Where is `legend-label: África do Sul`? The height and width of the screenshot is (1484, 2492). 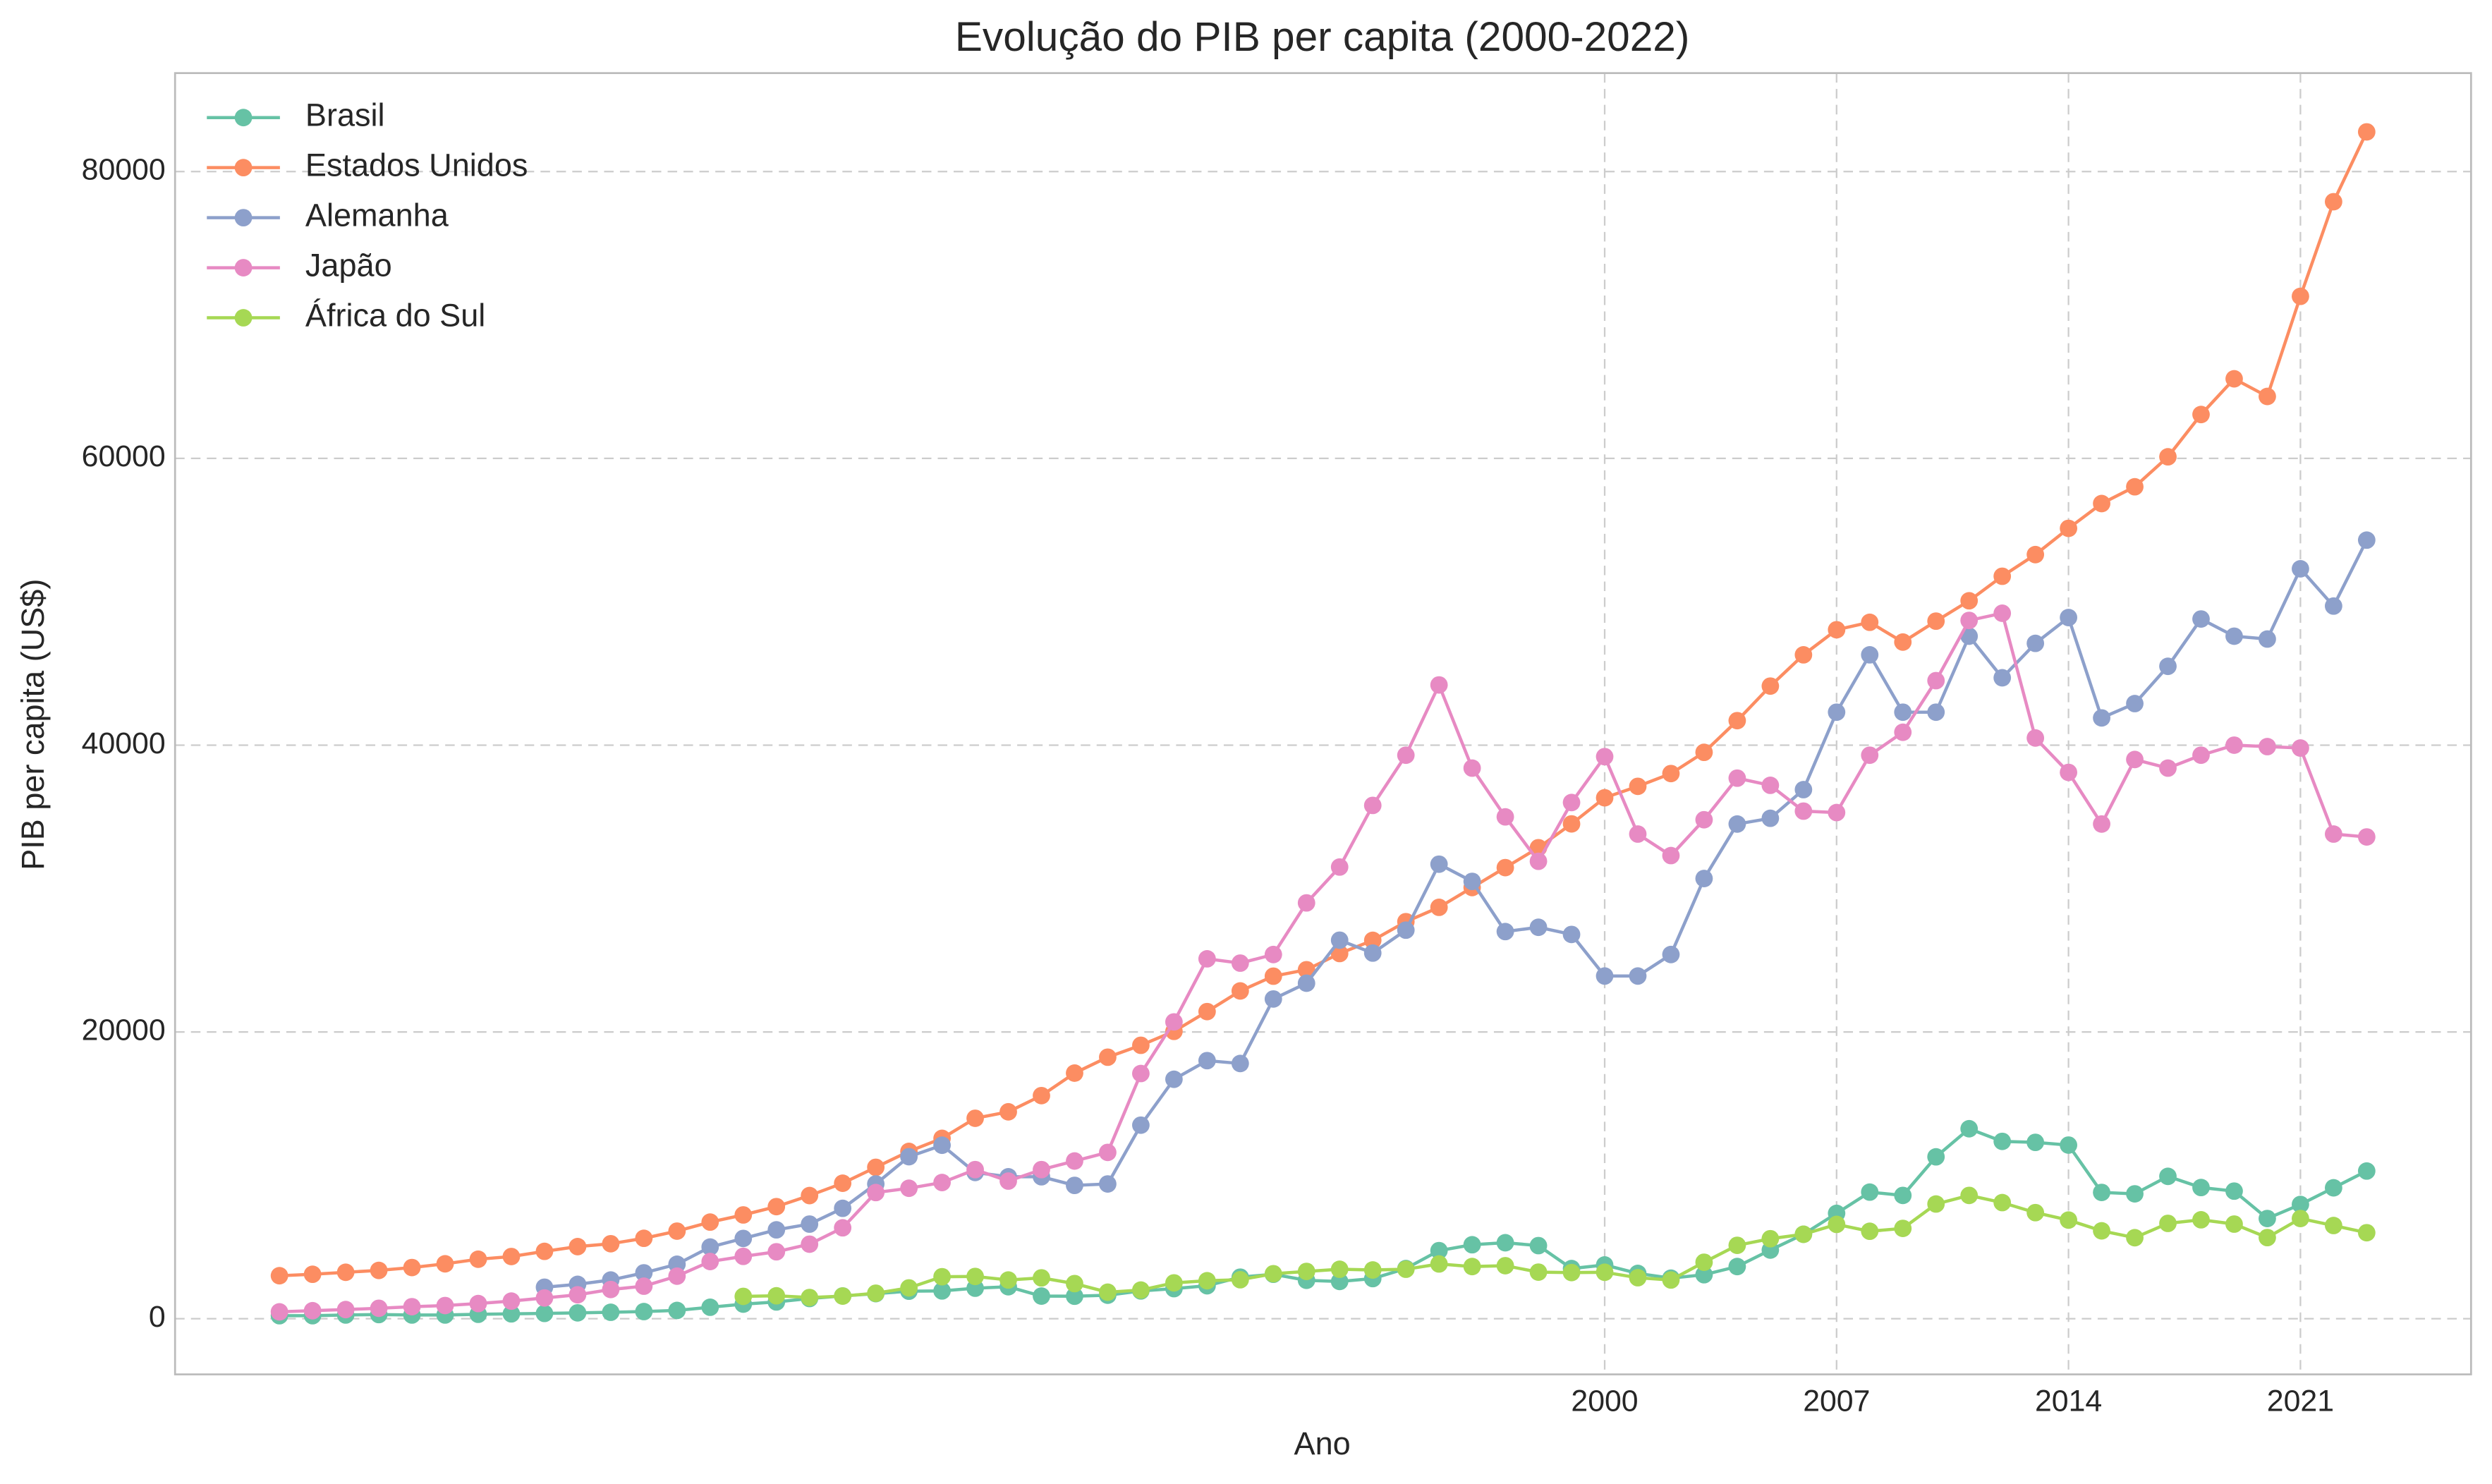
legend-label: África do Sul is located at coordinates (395, 315).